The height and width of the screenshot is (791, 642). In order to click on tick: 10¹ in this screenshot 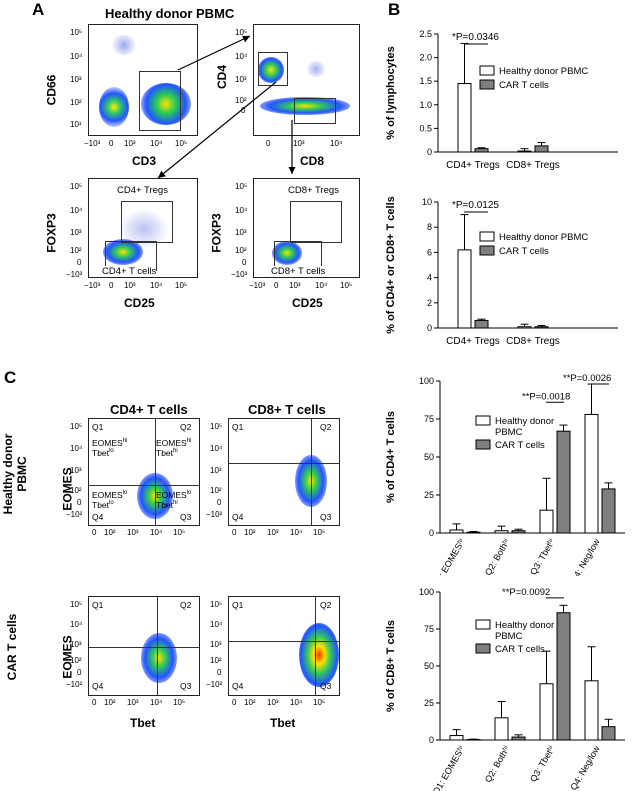, I will do `click(76, 124)`.